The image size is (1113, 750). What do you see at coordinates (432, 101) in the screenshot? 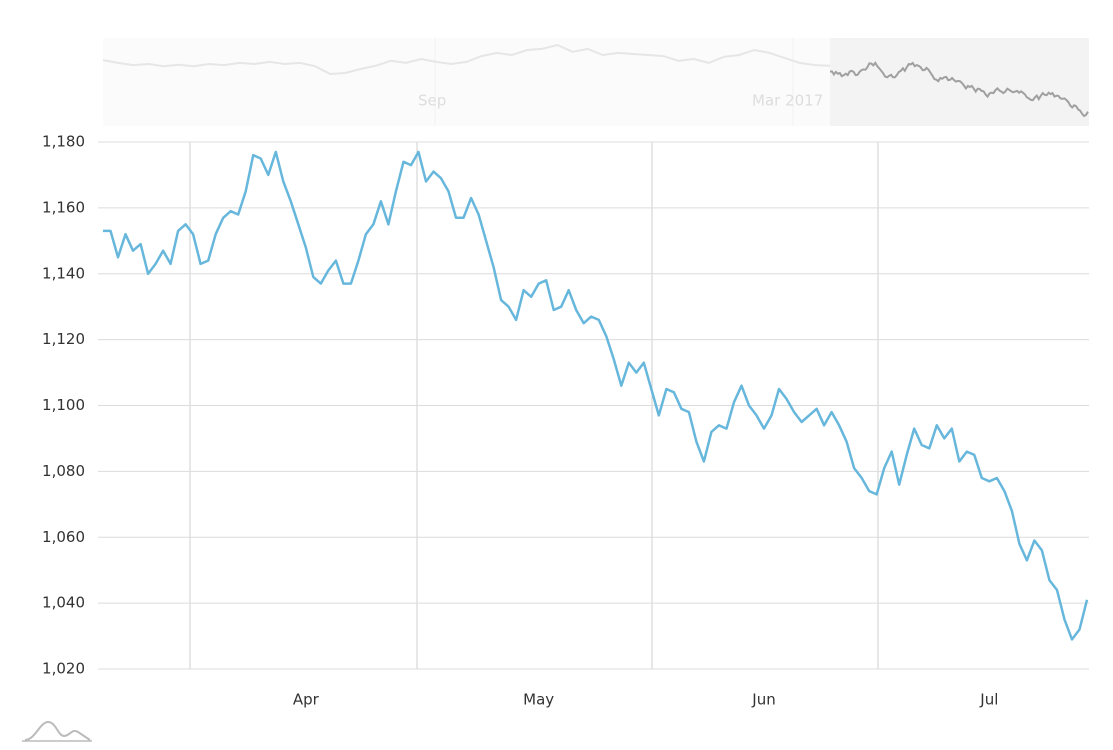
I see `navigator-label: Sep` at bounding box center [432, 101].